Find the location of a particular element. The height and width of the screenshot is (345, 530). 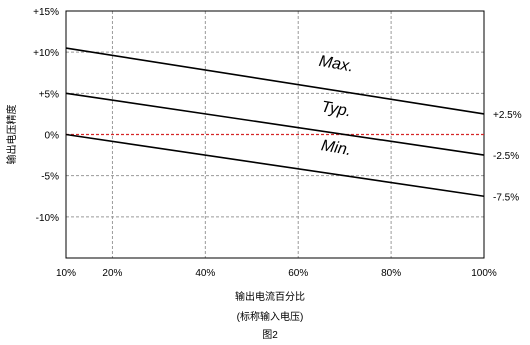

series-labels: Max. Typ. Min. is located at coordinates (336, 106).